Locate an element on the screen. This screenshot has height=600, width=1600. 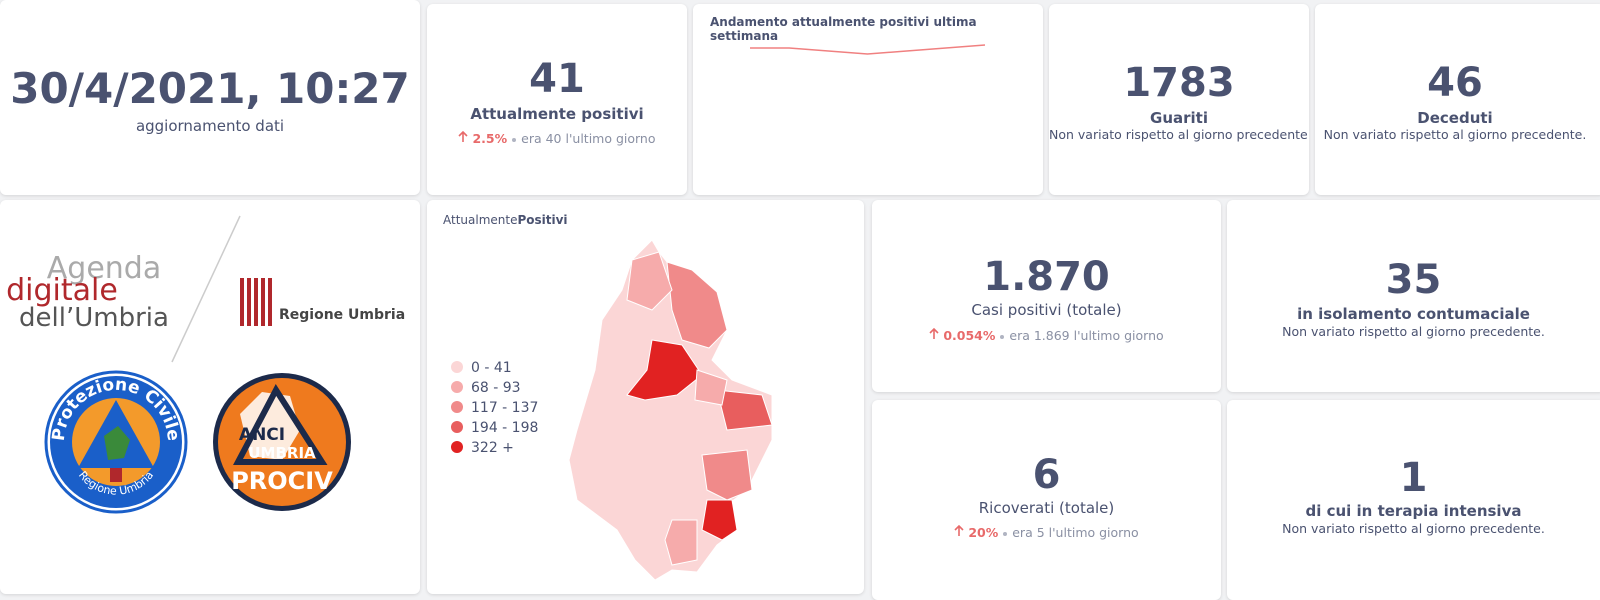
label: in isolamento contumaciale is located at coordinates (1413, 314).